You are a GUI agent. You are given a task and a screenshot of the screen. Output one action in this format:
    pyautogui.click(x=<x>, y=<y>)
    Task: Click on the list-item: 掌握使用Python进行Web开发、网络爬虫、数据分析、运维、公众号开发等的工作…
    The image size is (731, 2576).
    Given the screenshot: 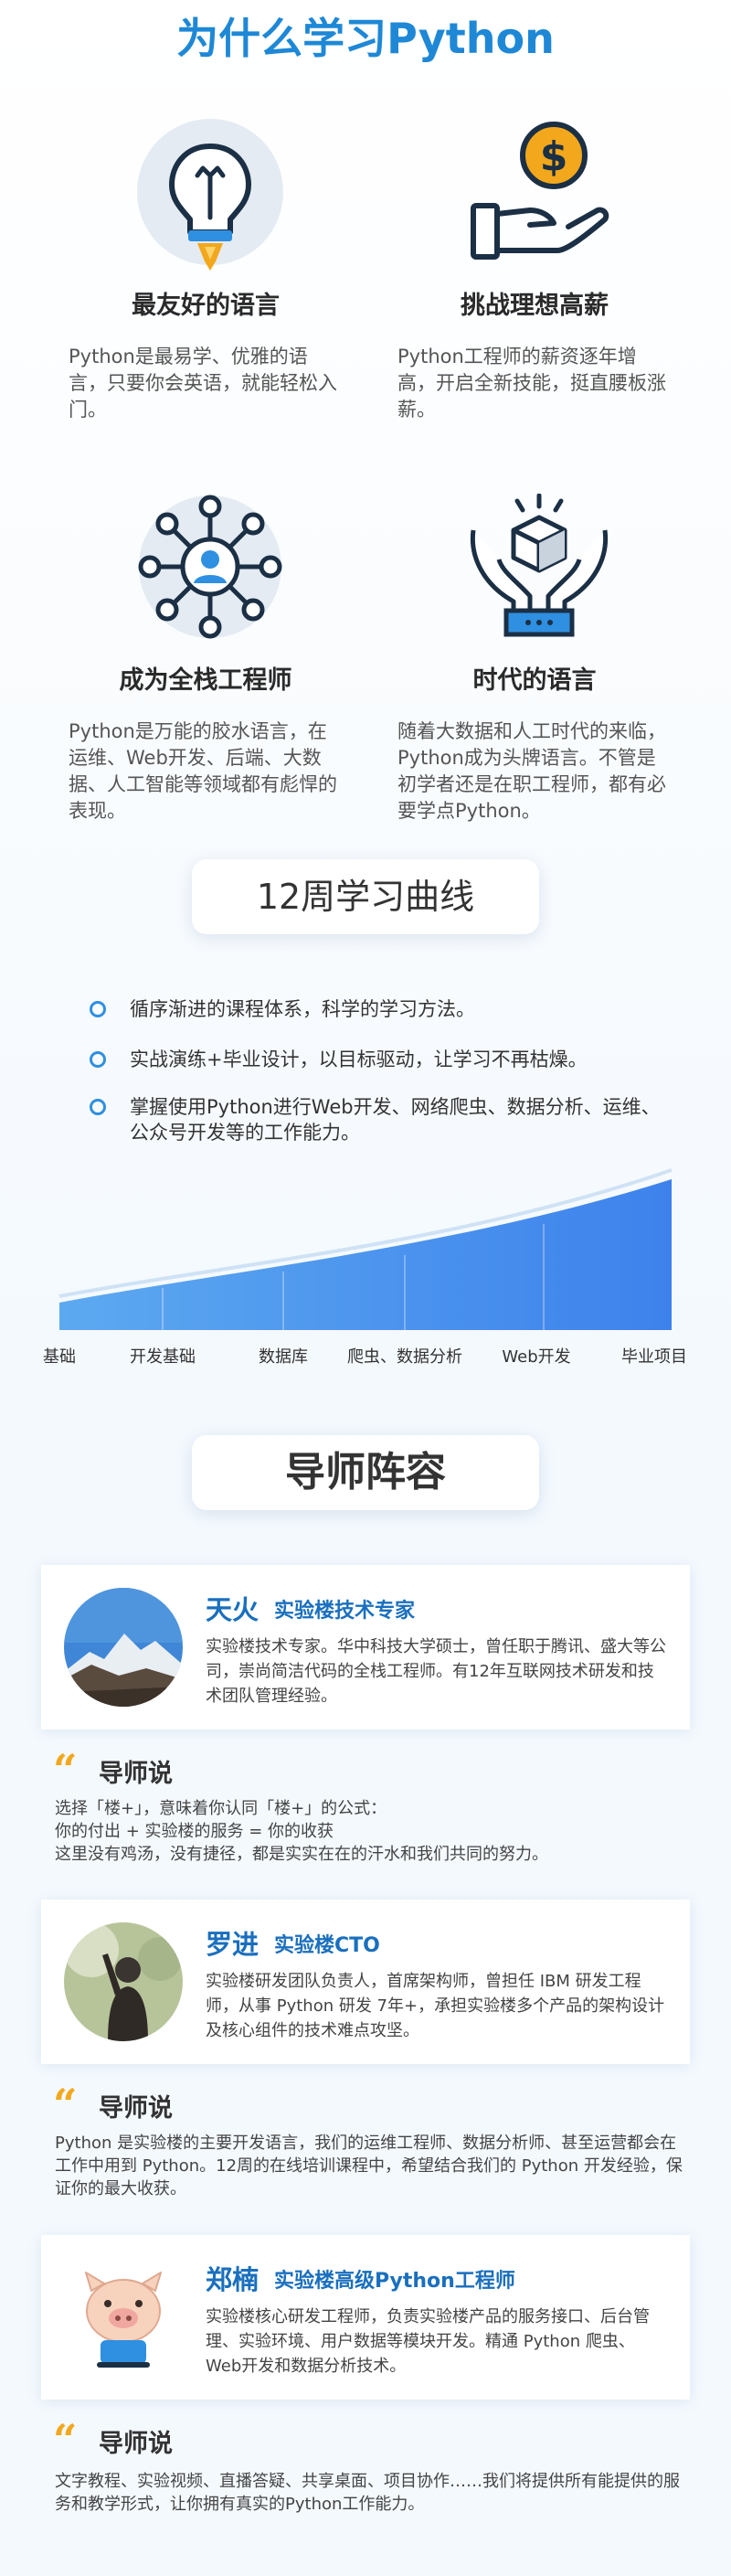 What is the action you would take?
    pyautogui.click(x=382, y=1120)
    